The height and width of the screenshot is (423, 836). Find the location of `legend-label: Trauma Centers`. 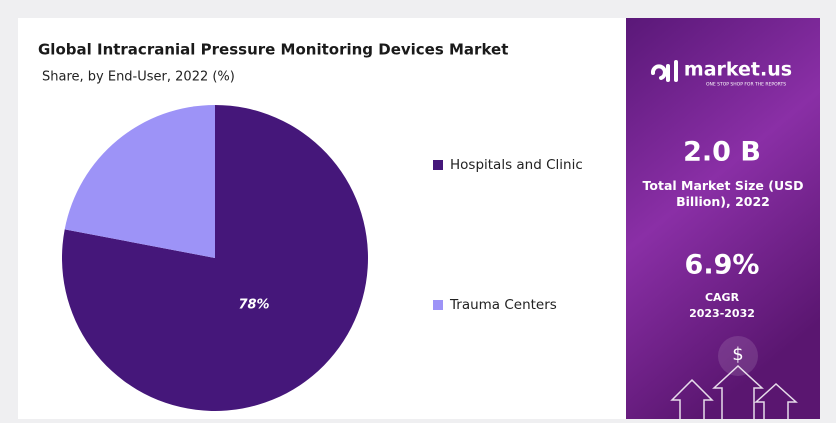

legend-label: Trauma Centers is located at coordinates (503, 305).